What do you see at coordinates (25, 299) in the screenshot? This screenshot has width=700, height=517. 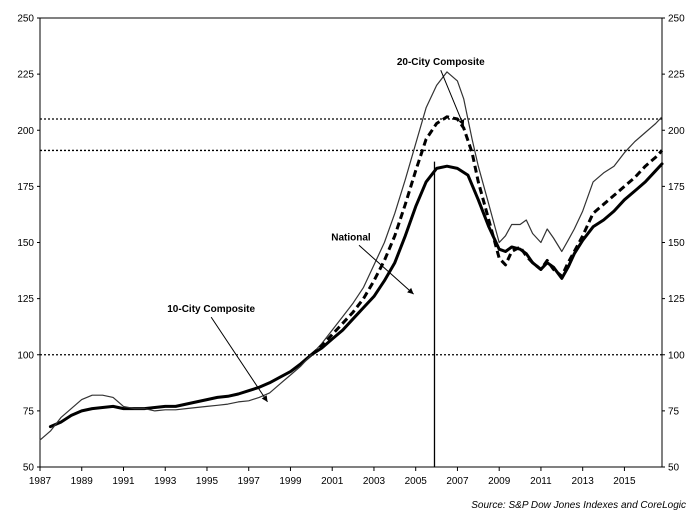 I see `y-tick-label-left: 125` at bounding box center [25, 299].